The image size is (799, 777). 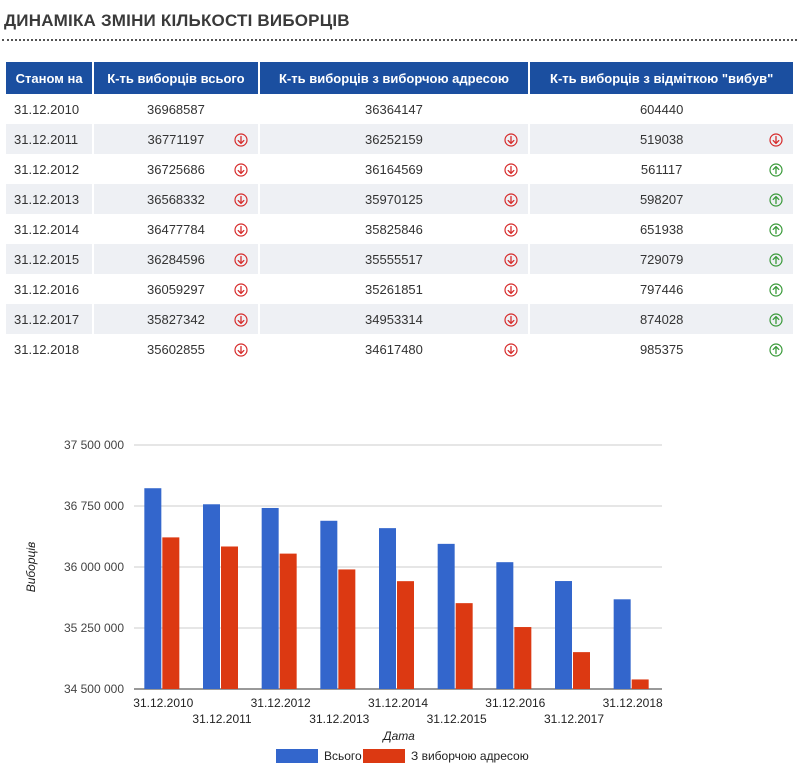 I want to click on row-left-value: 797446, so click(x=661, y=289).